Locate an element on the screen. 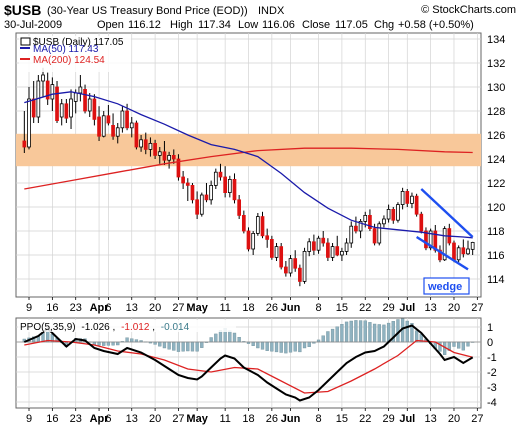 This screenshot has width=520, height=429. ppo-y-tick-label: -4 is located at coordinates (492, 403).